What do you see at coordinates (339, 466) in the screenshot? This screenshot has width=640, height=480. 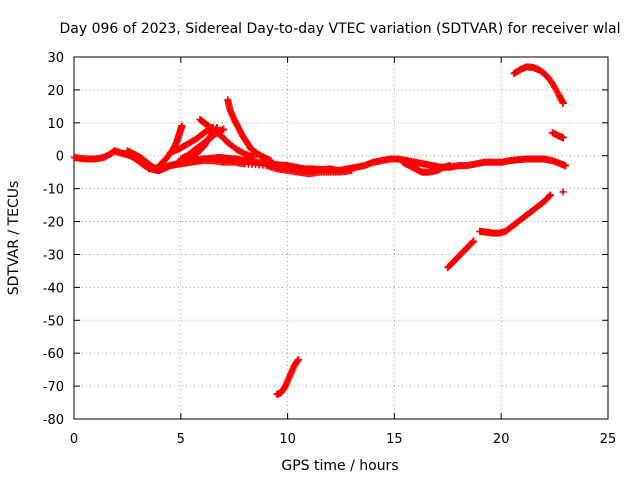 I see `x-axis-label: GPS time / hours` at bounding box center [339, 466].